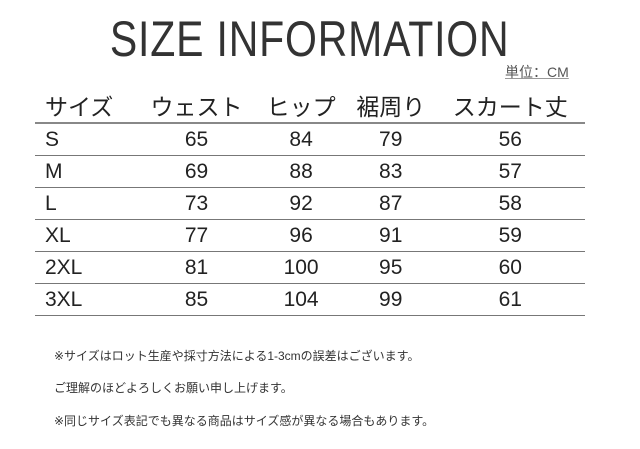 This screenshot has height=449, width=640. I want to click on value-cell: 59, so click(510, 235).